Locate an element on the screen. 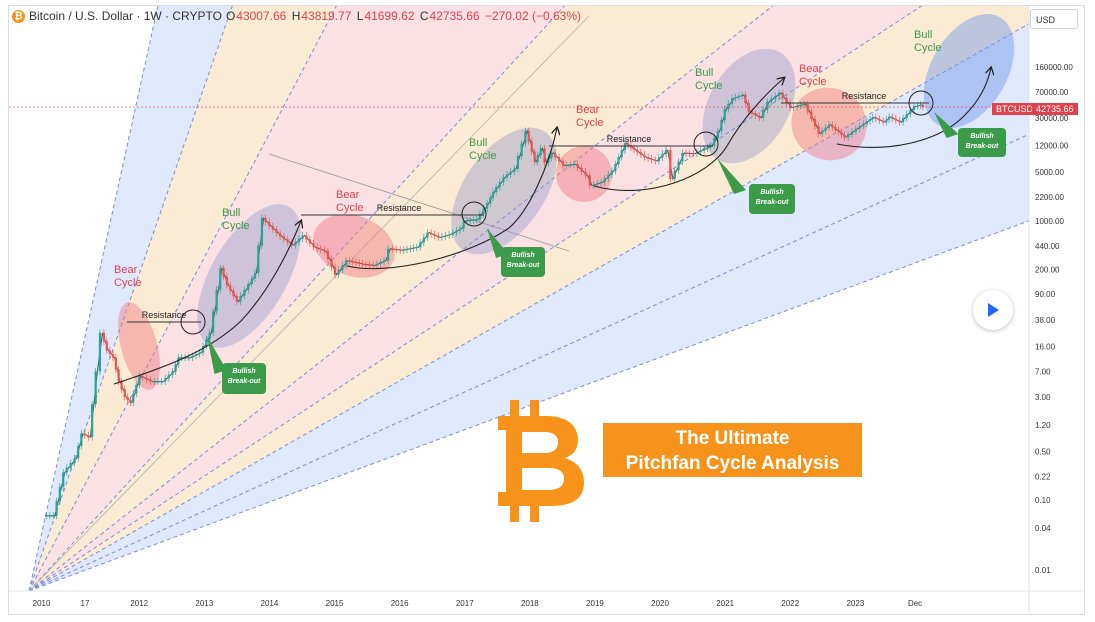 The height and width of the screenshot is (622, 1095). play-button is located at coordinates (993, 310).